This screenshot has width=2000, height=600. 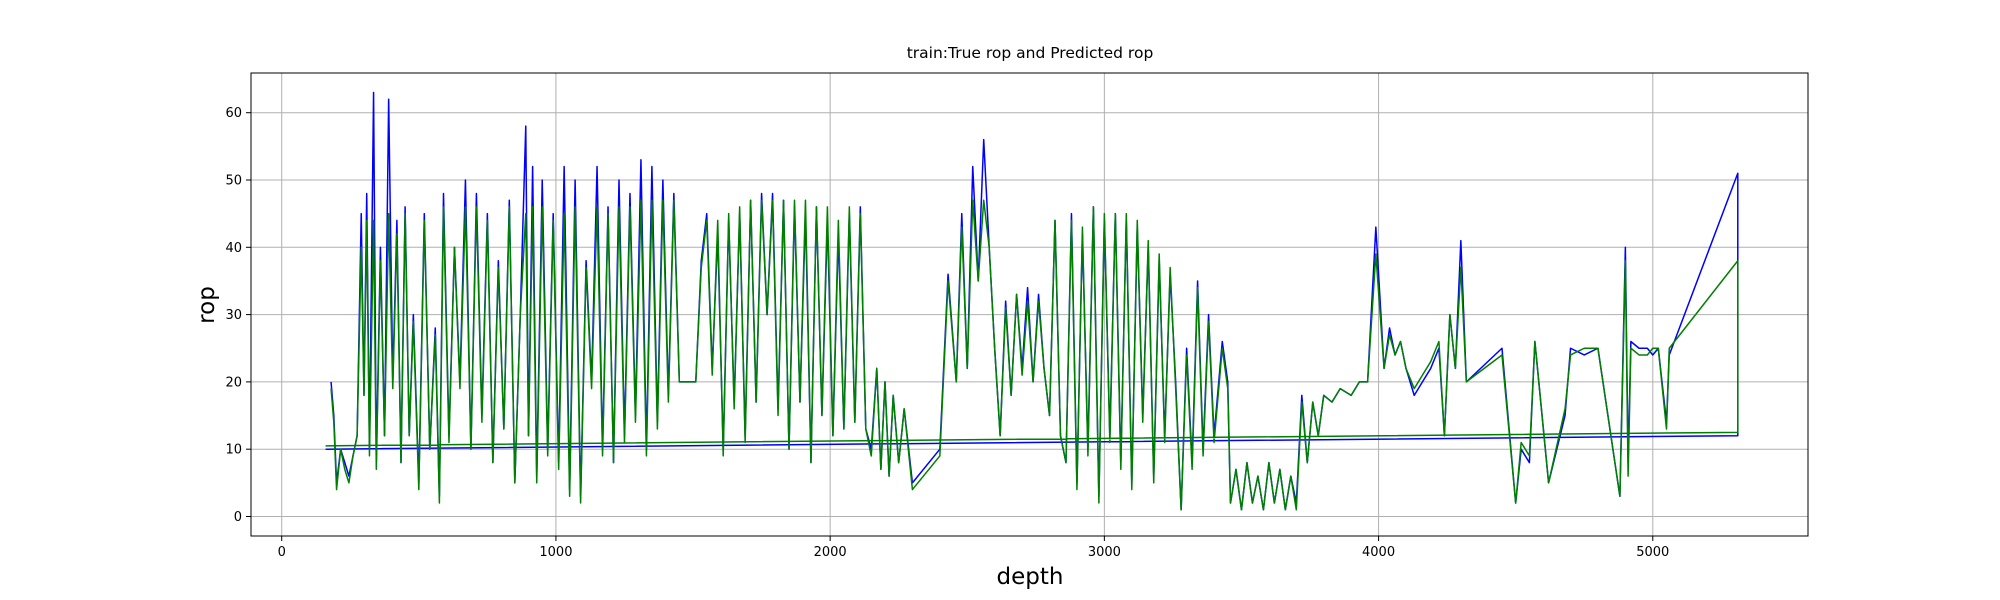 I want to click on x-tick-label: 5000, so click(x=1652, y=552).